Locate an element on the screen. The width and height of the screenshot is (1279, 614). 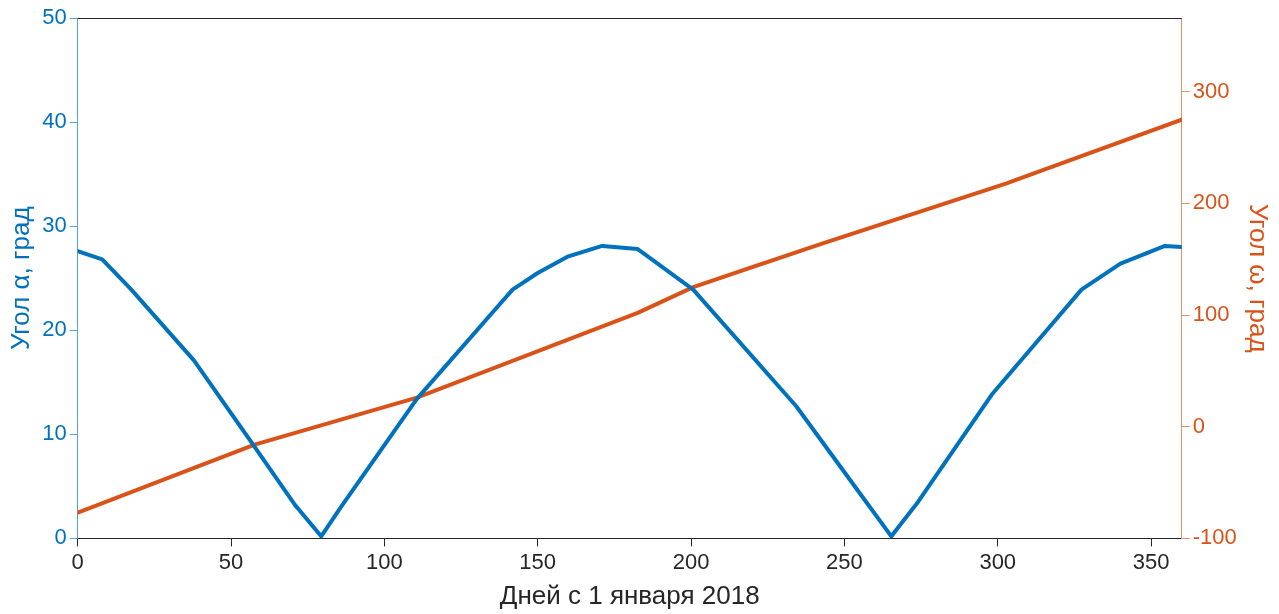
x-tick-label: 350 is located at coordinates (1151, 561).